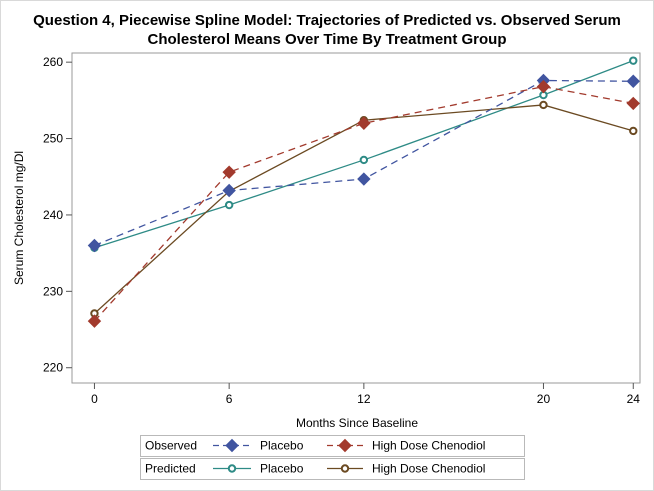  I want to click on x-tick-label: 12, so click(364, 399).